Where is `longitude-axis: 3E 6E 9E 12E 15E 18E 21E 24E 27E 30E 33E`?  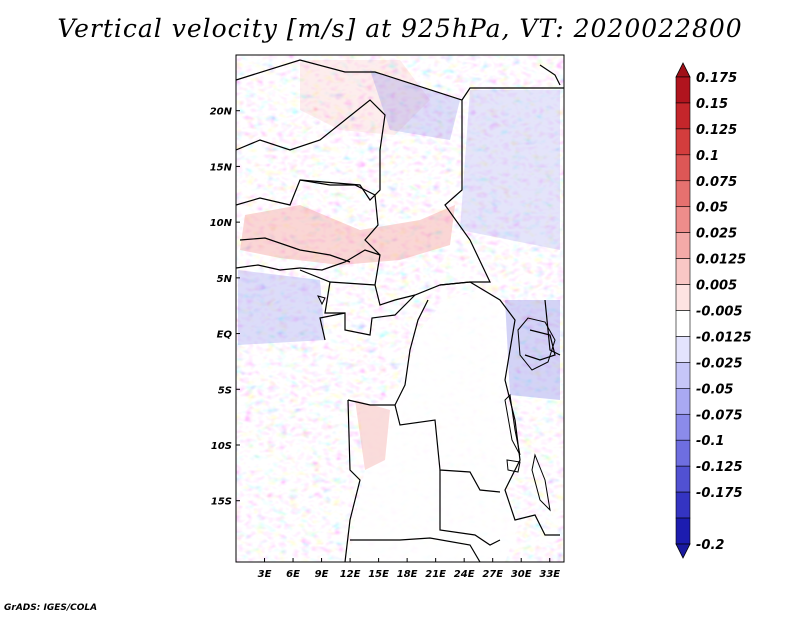 longitude-axis: 3E 6E 9E 12E 15E 18E 21E 24E 27E 30E 33E is located at coordinates (409, 569).